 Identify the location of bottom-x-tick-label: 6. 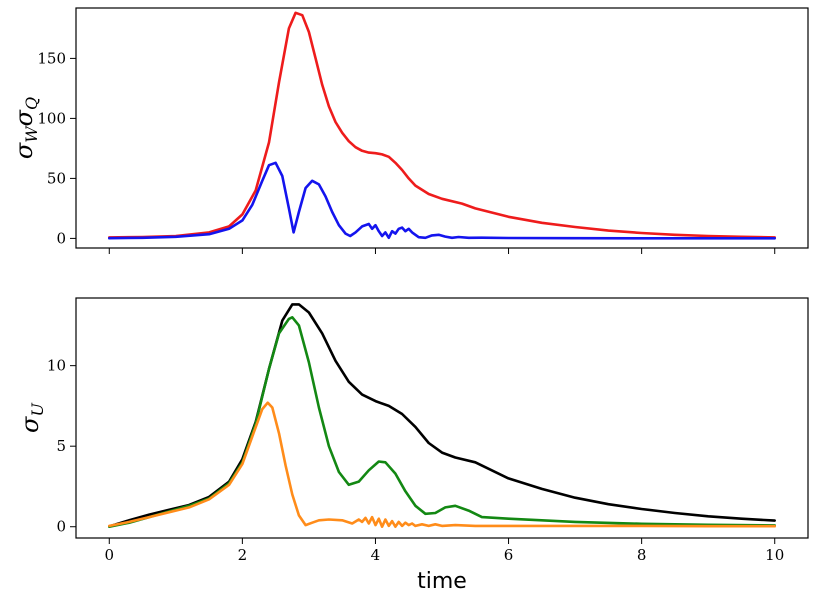
(509, 555).